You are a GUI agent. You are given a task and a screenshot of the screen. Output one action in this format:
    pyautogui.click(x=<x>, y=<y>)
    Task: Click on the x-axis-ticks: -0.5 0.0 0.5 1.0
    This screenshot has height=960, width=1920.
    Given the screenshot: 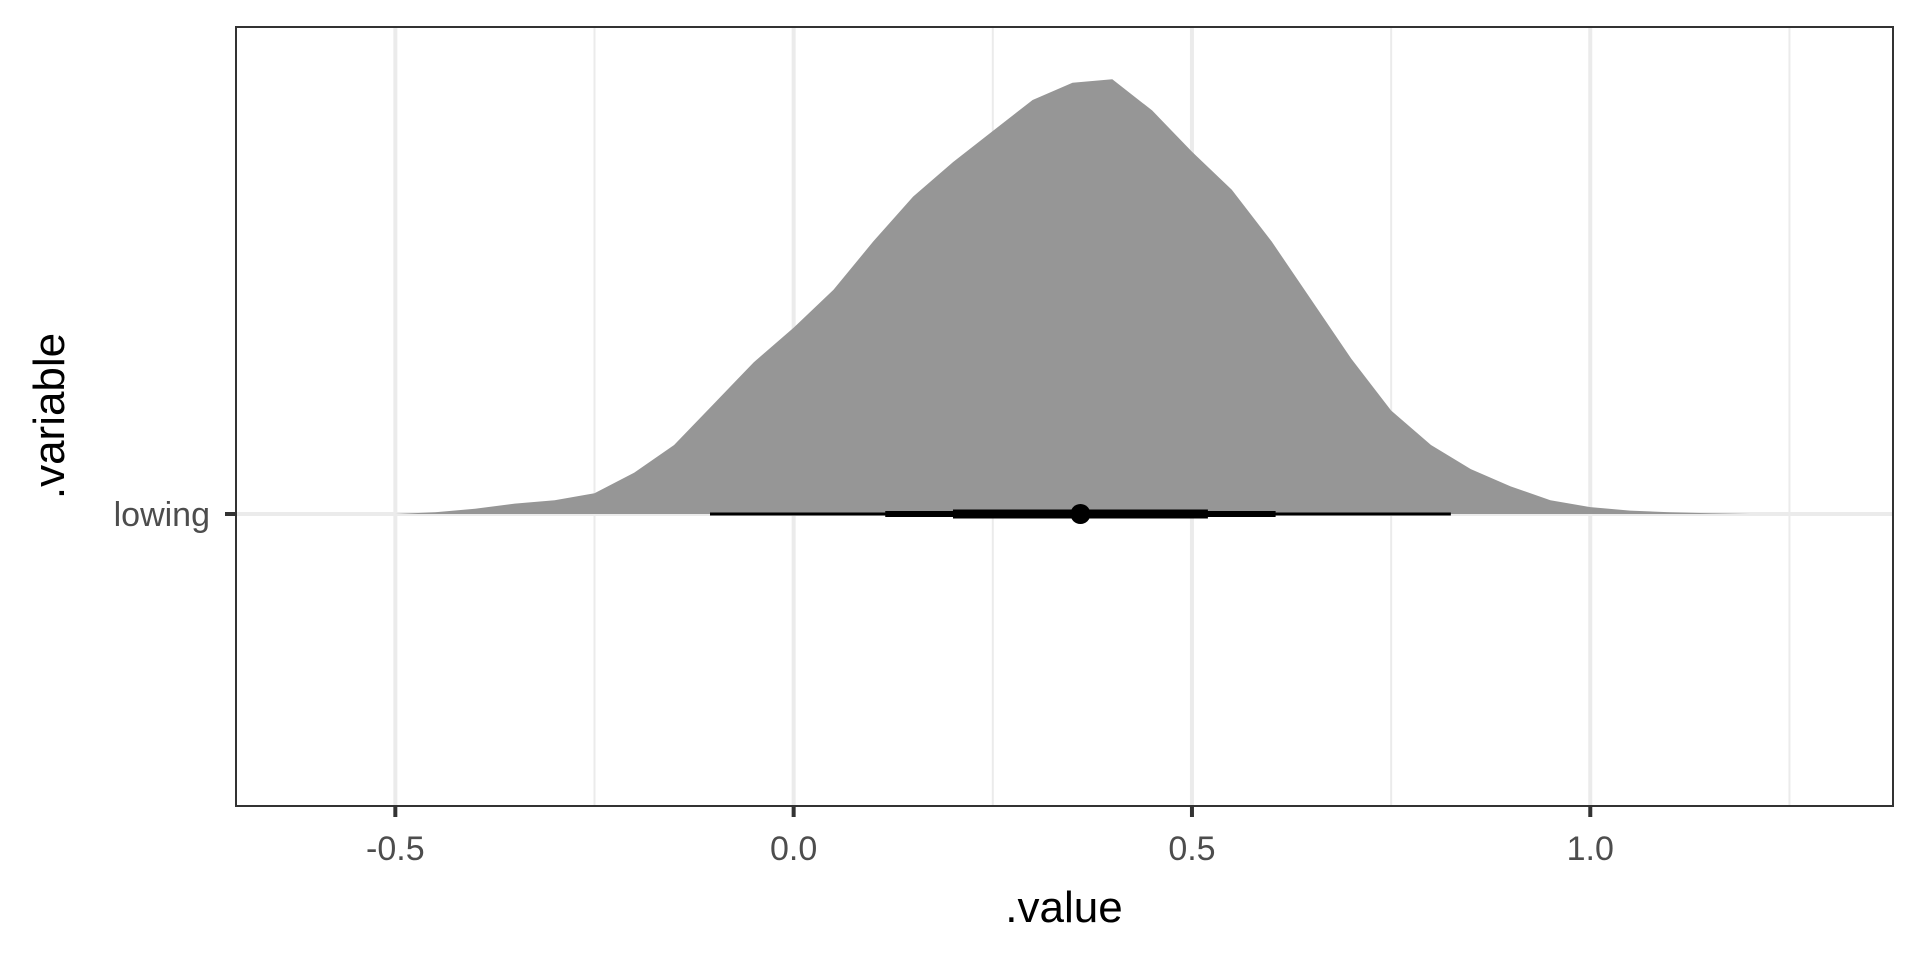 What is the action you would take?
    pyautogui.click(x=990, y=837)
    